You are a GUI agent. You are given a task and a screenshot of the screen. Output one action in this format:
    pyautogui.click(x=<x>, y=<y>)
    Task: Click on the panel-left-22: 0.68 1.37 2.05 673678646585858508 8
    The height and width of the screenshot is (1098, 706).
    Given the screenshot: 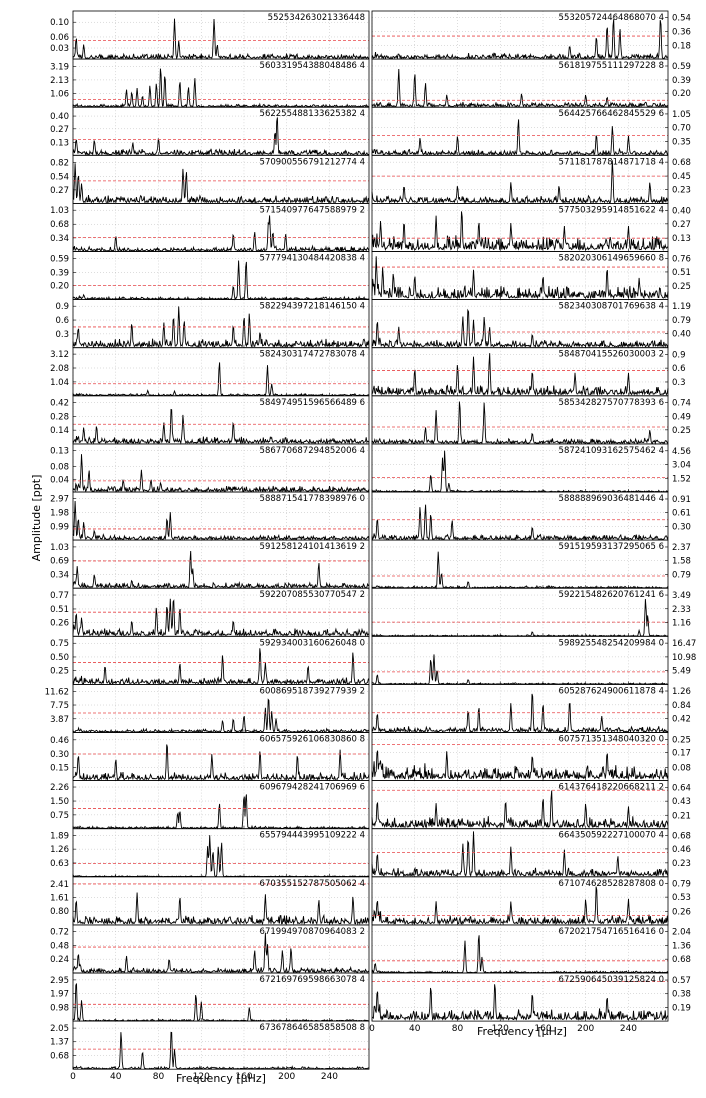 What is the action you would take?
    pyautogui.click(x=210, y=1045)
    